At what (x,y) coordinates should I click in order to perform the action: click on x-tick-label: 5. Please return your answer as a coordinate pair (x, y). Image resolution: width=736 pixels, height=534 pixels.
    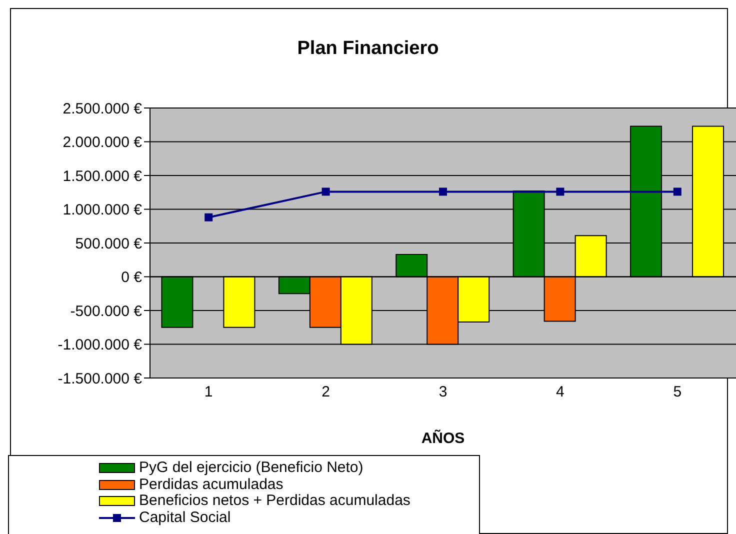
    Looking at the image, I should click on (677, 392).